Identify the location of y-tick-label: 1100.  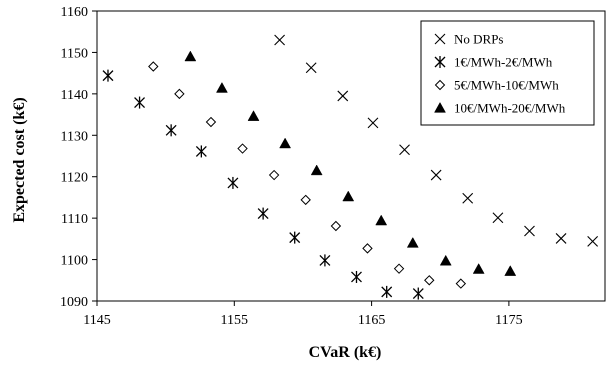
(74, 261).